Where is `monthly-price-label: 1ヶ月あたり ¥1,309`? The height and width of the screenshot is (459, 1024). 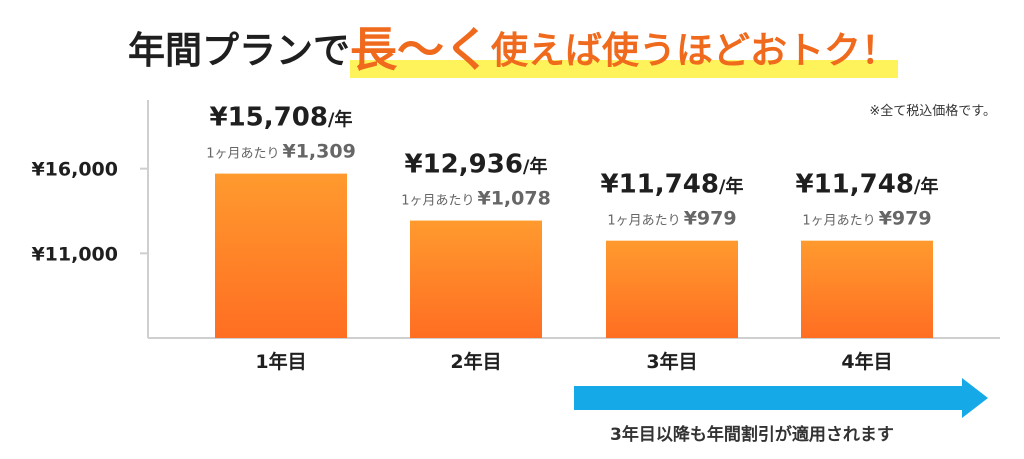
monthly-price-label: 1ヶ月あたり ¥1,309 is located at coordinates (281, 152).